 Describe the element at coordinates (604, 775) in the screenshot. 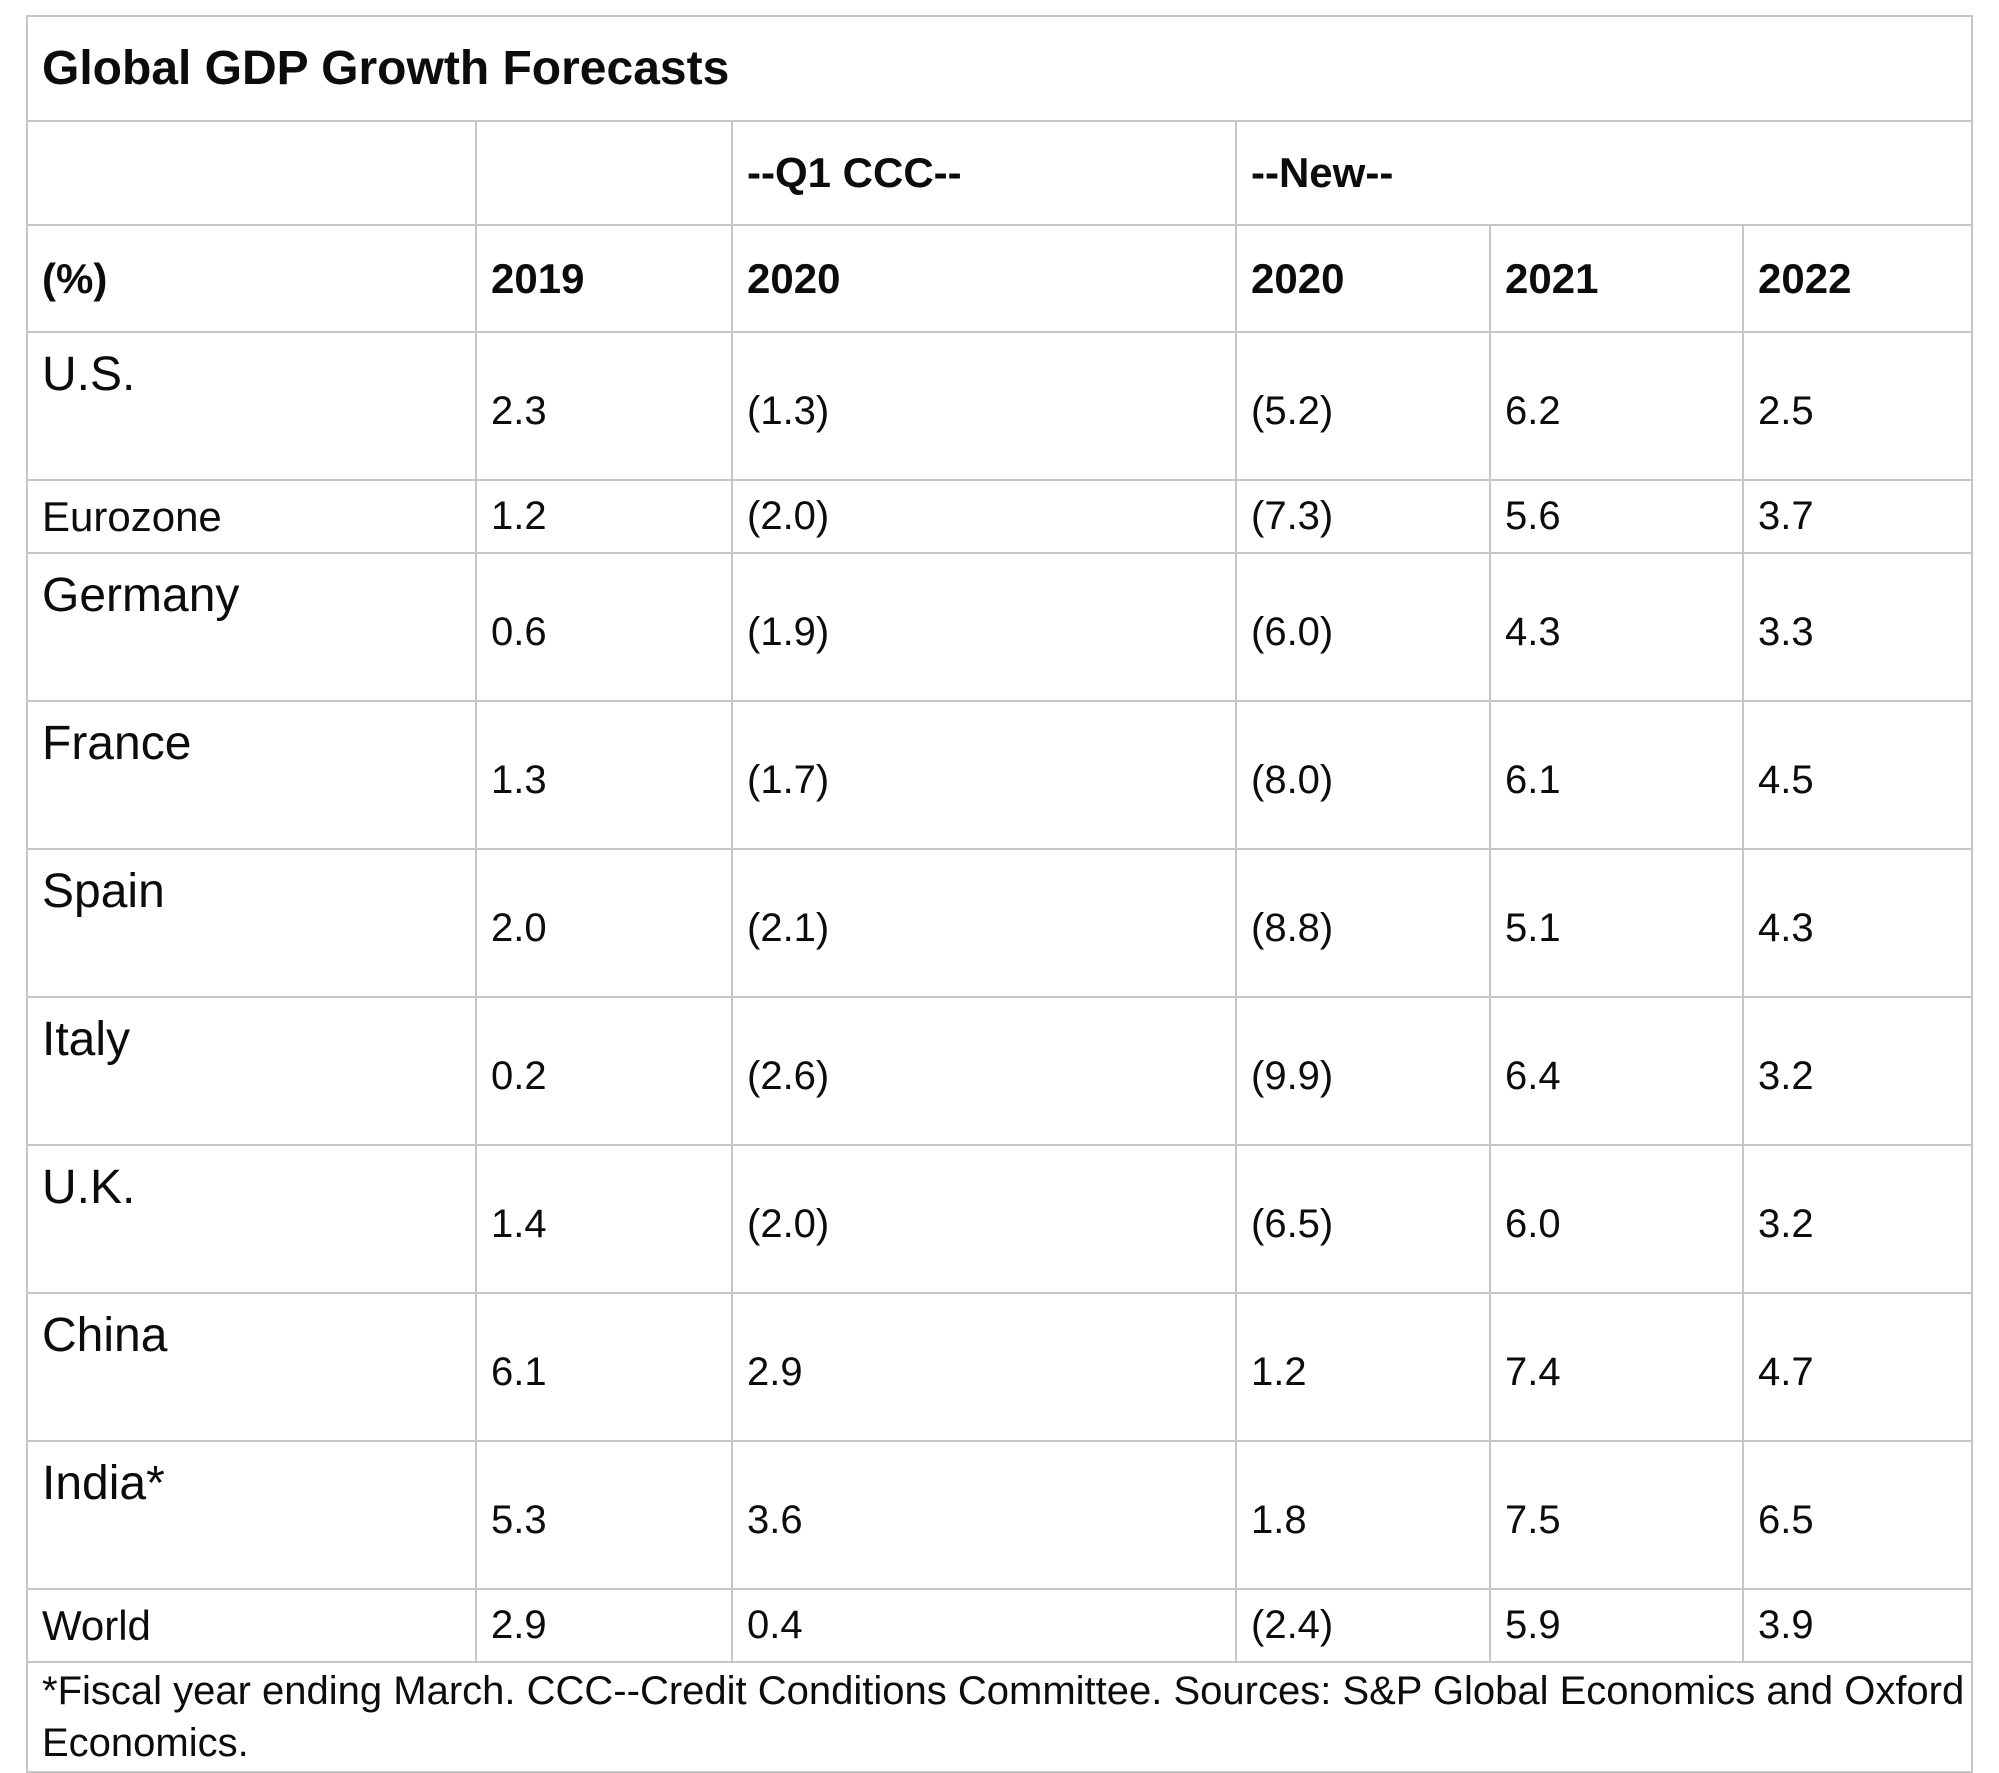

I see `cell-value: 1.3` at that location.